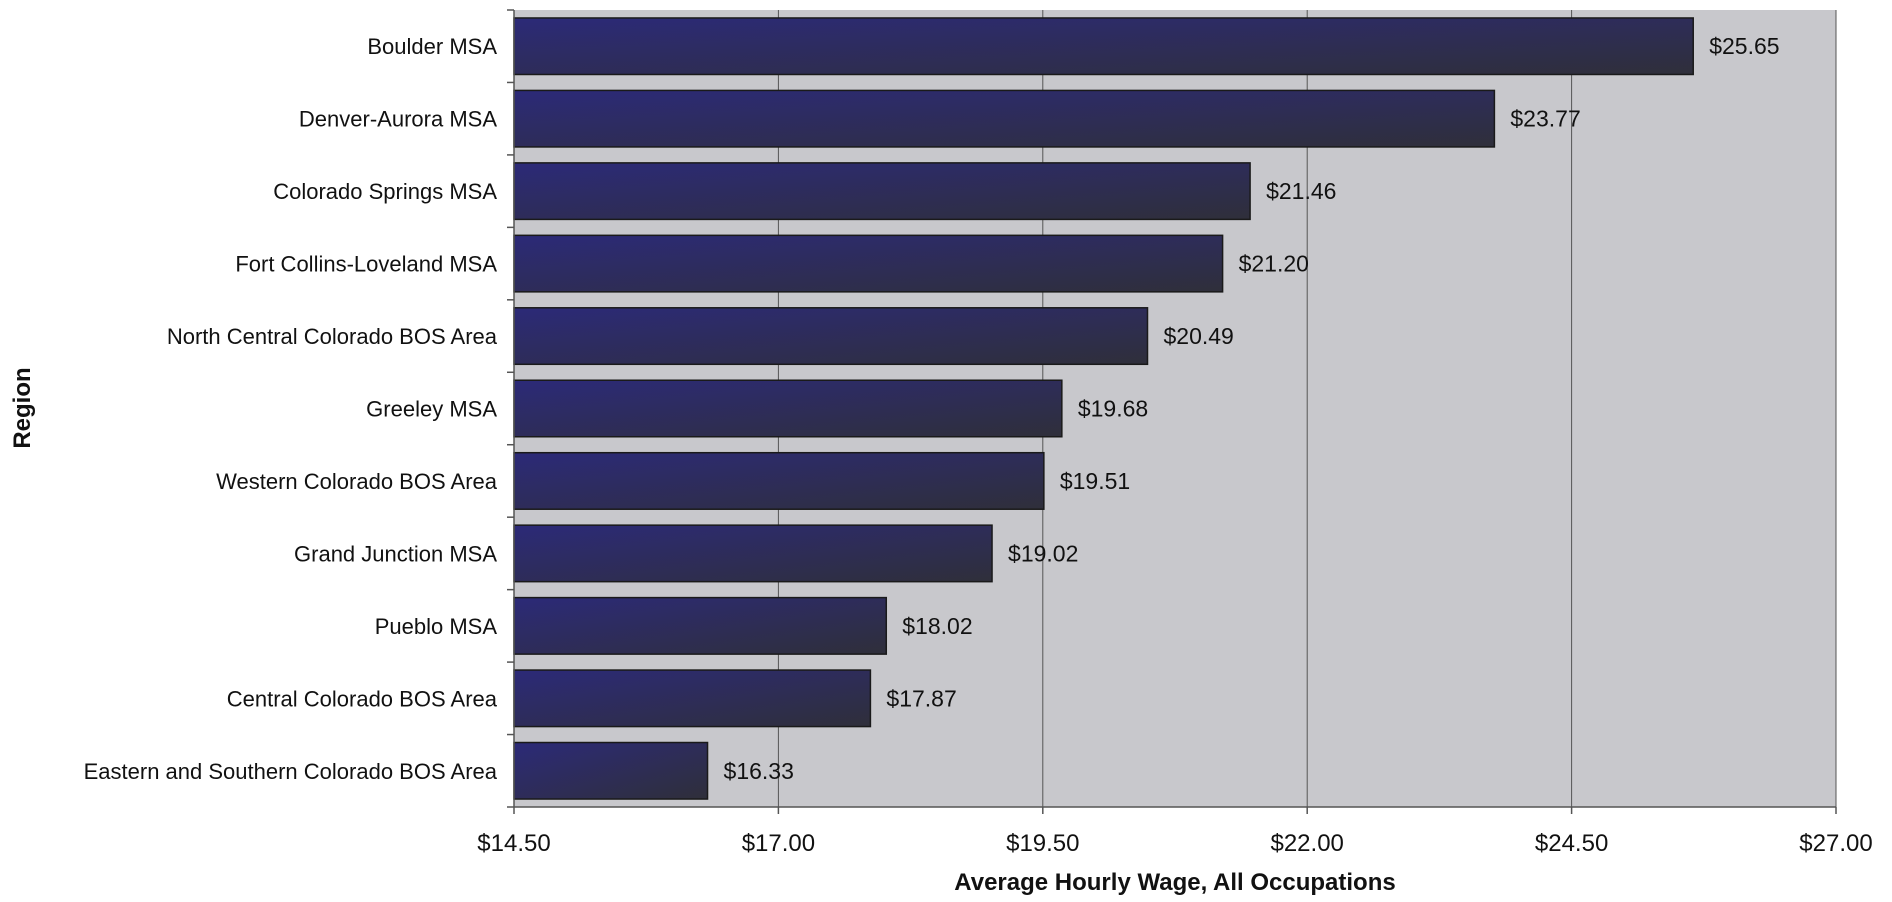 The width and height of the screenshot is (1892, 902). What do you see at coordinates (22, 407) in the screenshot?
I see `y-axis-title: Region` at bounding box center [22, 407].